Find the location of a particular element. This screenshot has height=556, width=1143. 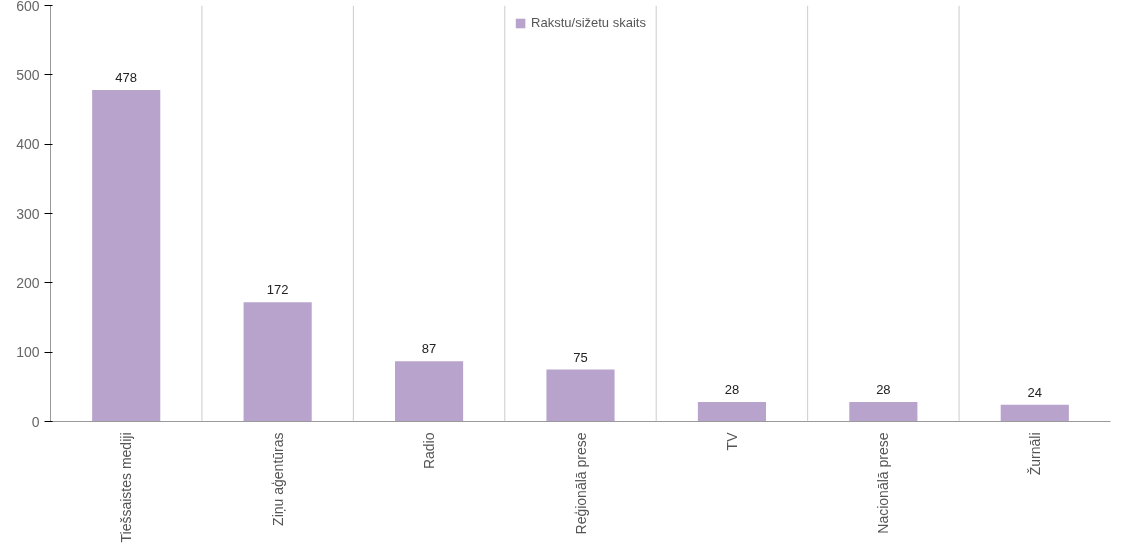

y-tick-label: 600 is located at coordinates (28, 7).